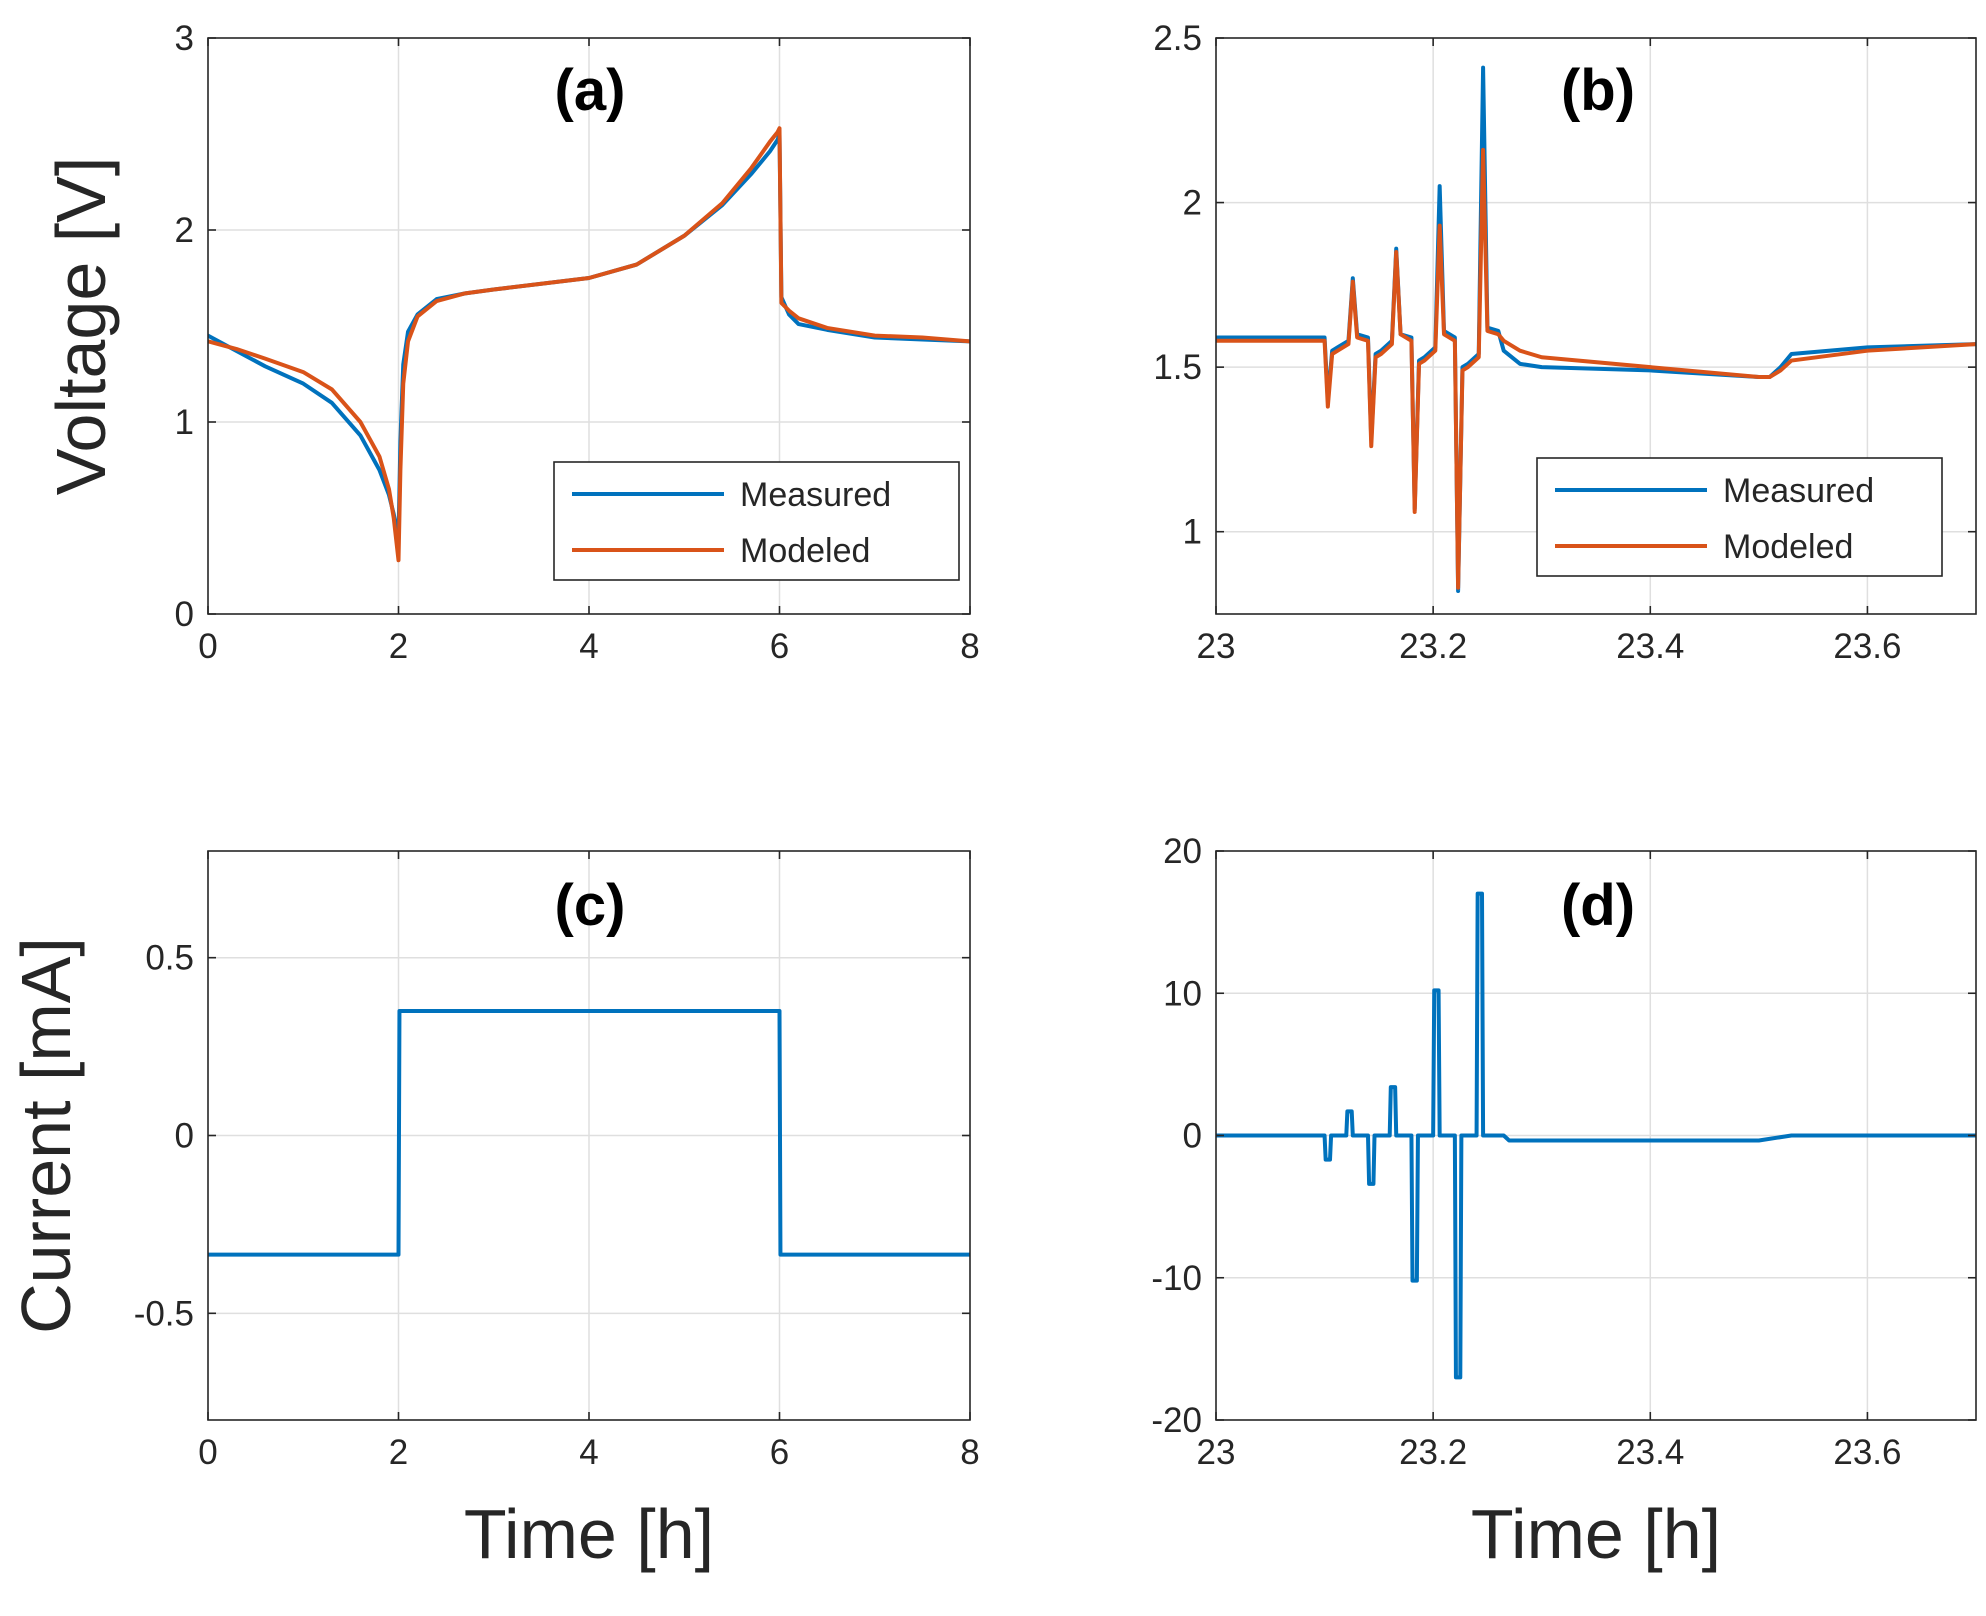 This screenshot has width=1986, height=1616. I want to click on y-tick-label: 1.5, so click(1177, 367).